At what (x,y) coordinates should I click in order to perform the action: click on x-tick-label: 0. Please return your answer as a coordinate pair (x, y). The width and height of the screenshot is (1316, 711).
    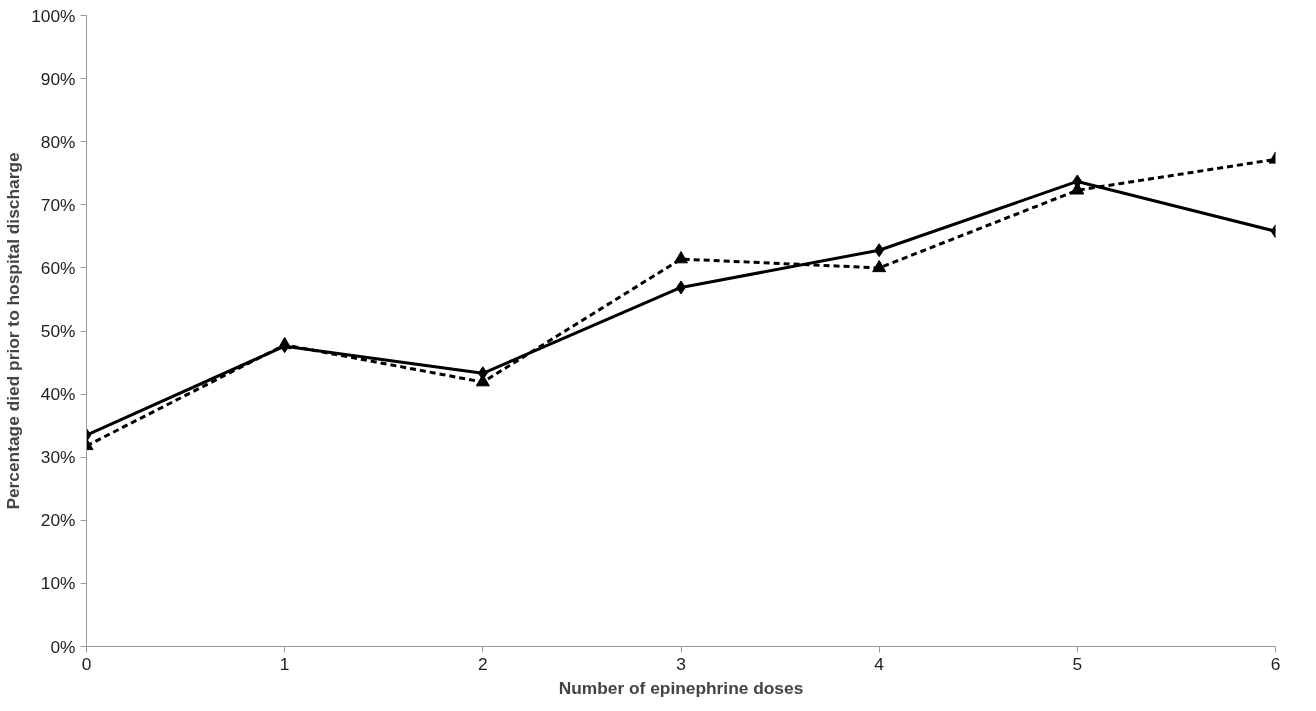
    Looking at the image, I should click on (86, 663).